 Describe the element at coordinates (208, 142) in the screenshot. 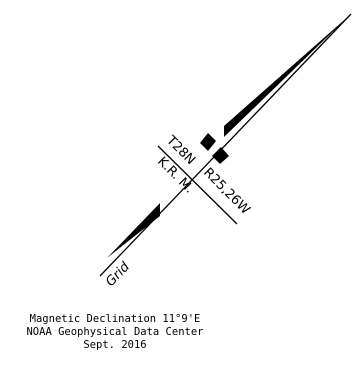

I see `north-mark-upper` at that location.